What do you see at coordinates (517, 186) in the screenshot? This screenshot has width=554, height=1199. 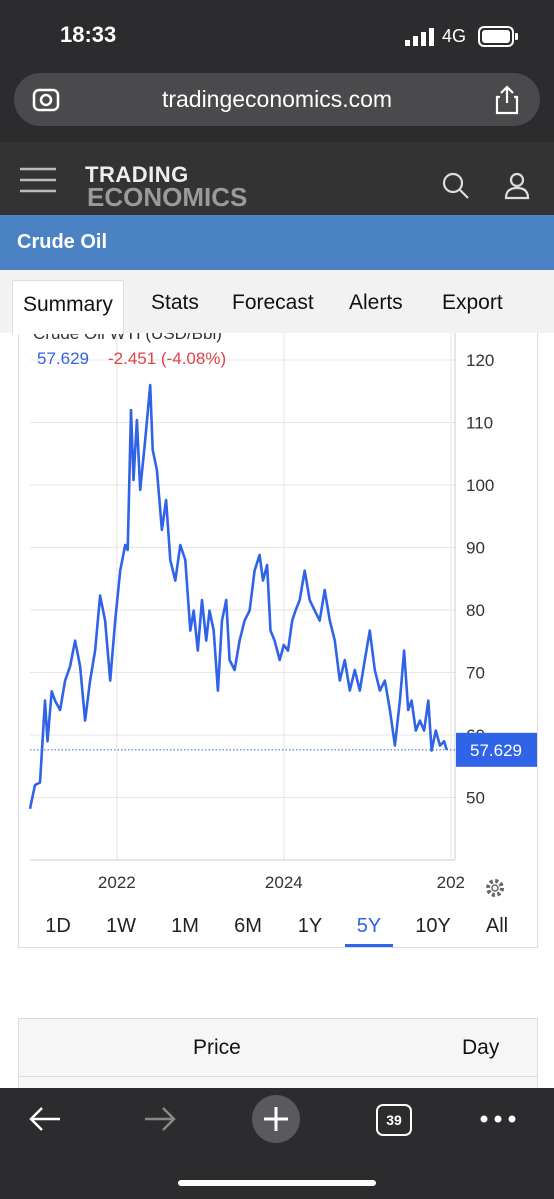 I see `user-icon` at bounding box center [517, 186].